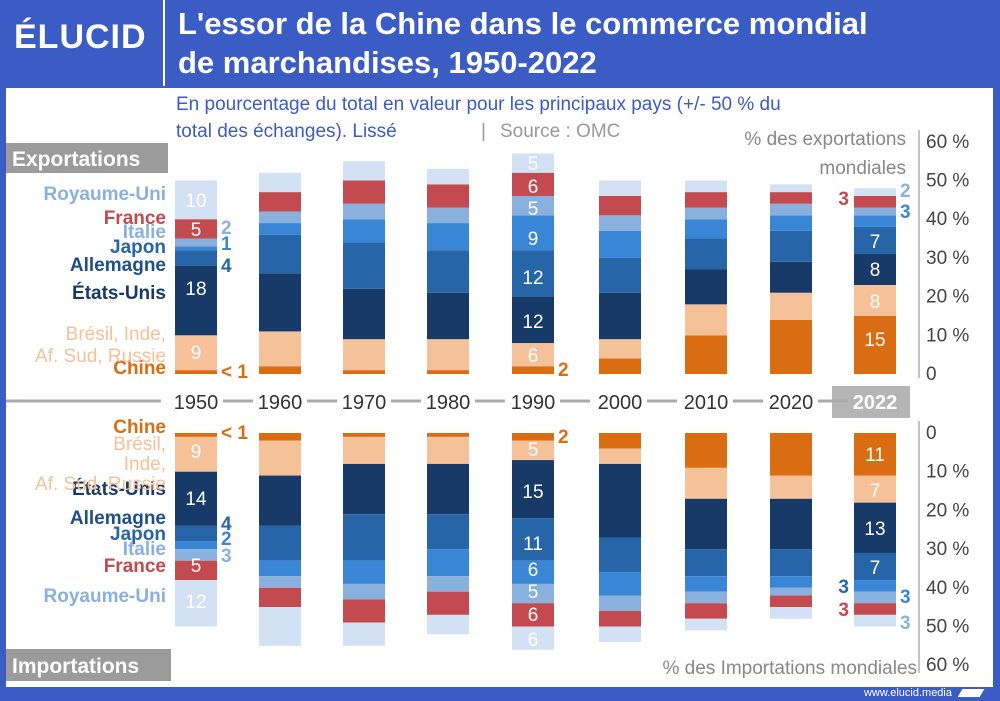  Describe the element at coordinates (875, 568) in the screenshot. I see `import-value-label-2022: 7` at that location.